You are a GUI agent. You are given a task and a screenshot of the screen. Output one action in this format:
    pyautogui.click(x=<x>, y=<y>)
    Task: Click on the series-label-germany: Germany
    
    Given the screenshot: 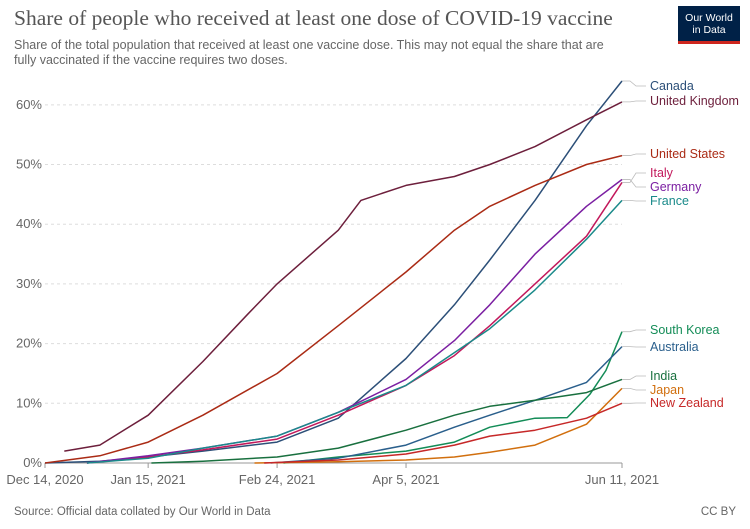 What is the action you would take?
    pyautogui.click(x=676, y=187)
    